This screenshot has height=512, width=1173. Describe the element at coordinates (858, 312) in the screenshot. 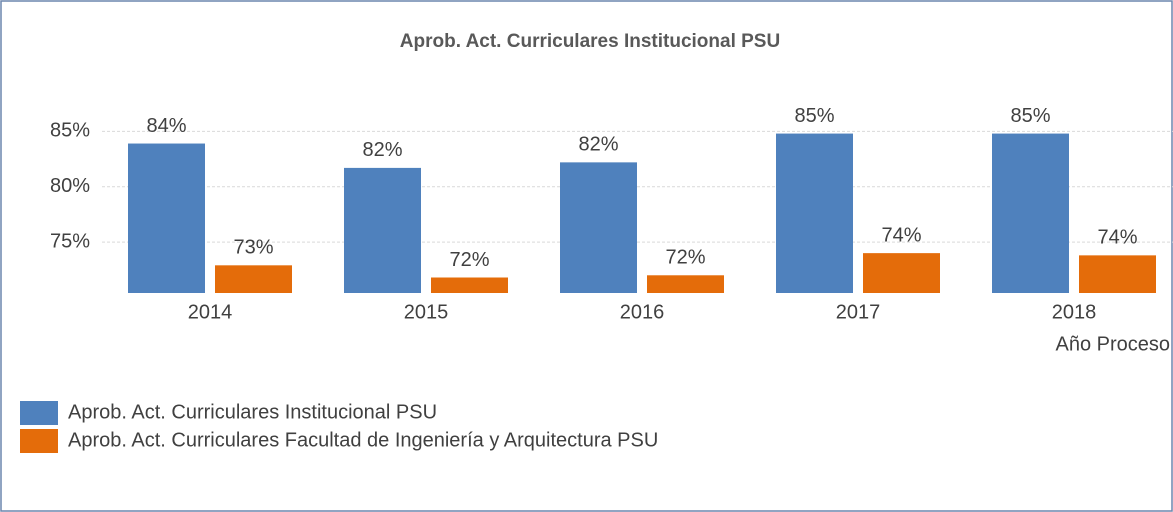

I see `x-tick-label: 2017` at that location.